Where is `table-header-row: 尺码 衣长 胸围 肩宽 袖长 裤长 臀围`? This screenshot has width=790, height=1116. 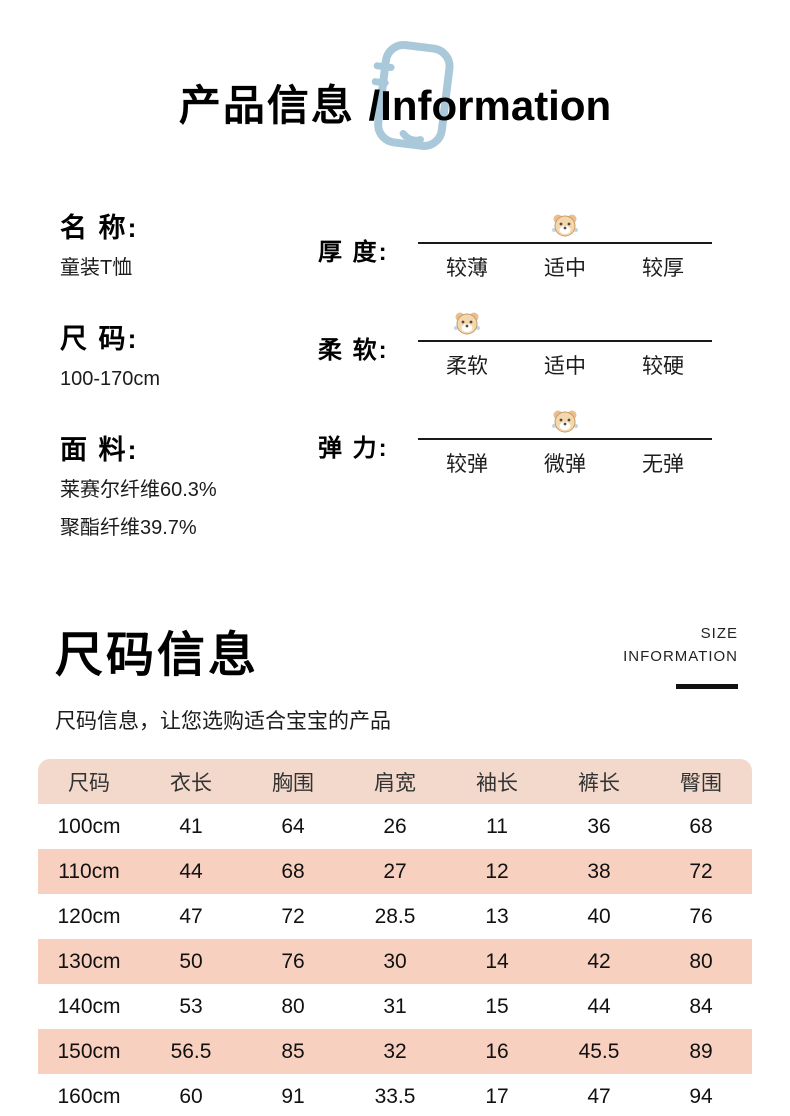
table-header-row: 尺码 衣长 胸围 肩宽 袖长 裤长 臀围 is located at coordinates (395, 781).